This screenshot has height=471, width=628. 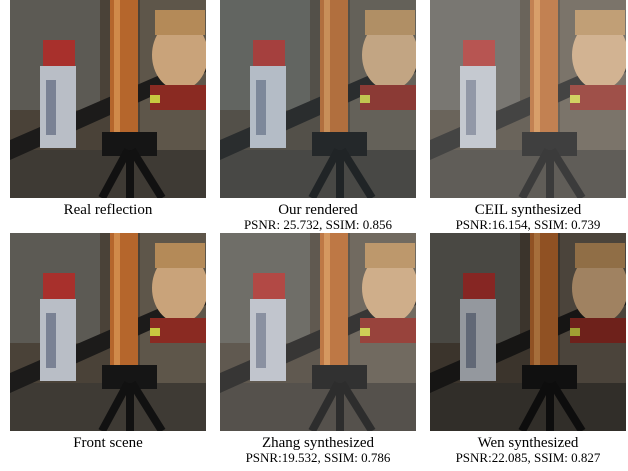 I want to click on caption: Wen synthesized, so click(x=528, y=443).